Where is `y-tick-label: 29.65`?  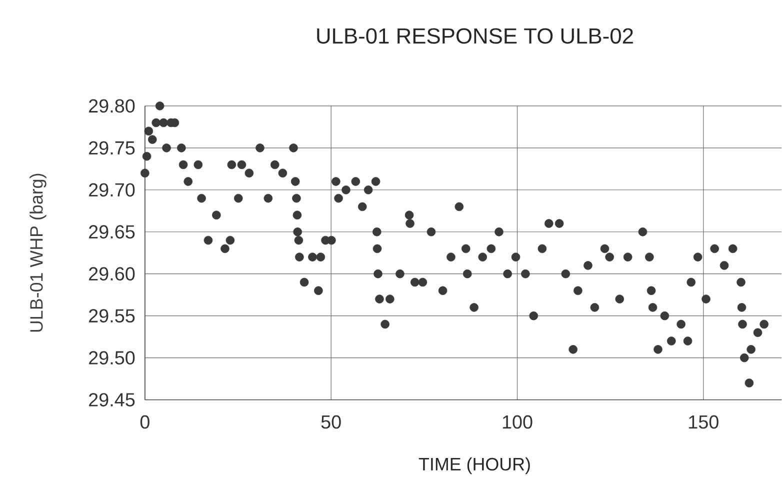
y-tick-label: 29.65 is located at coordinates (112, 232).